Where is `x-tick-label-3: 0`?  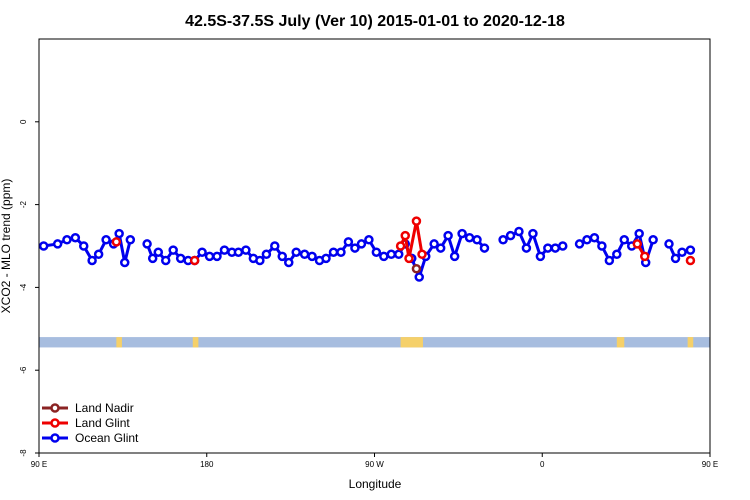 x-tick-label-3: 0 is located at coordinates (542, 464).